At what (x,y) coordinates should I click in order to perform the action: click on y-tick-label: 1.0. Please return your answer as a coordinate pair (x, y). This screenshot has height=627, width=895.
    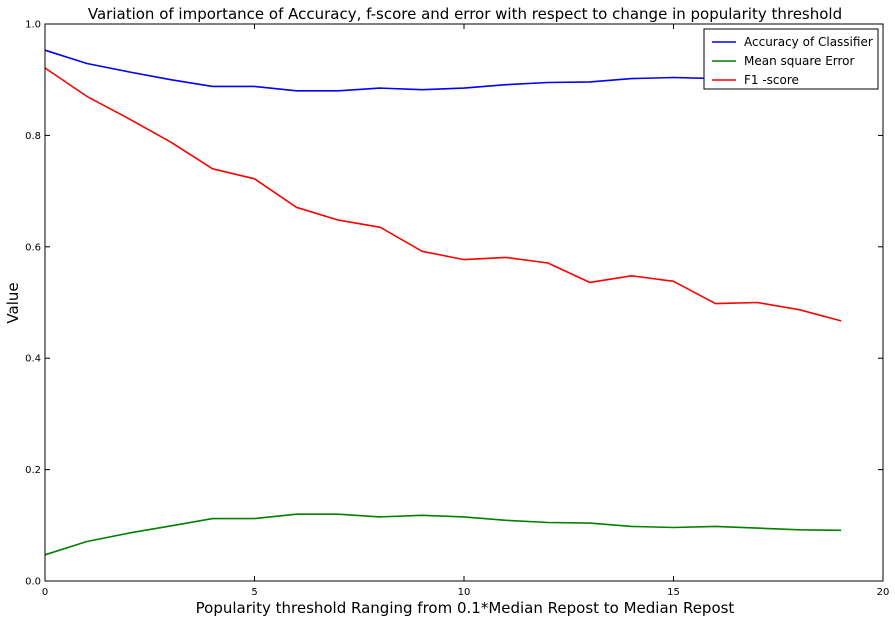
    Looking at the image, I should click on (33, 25).